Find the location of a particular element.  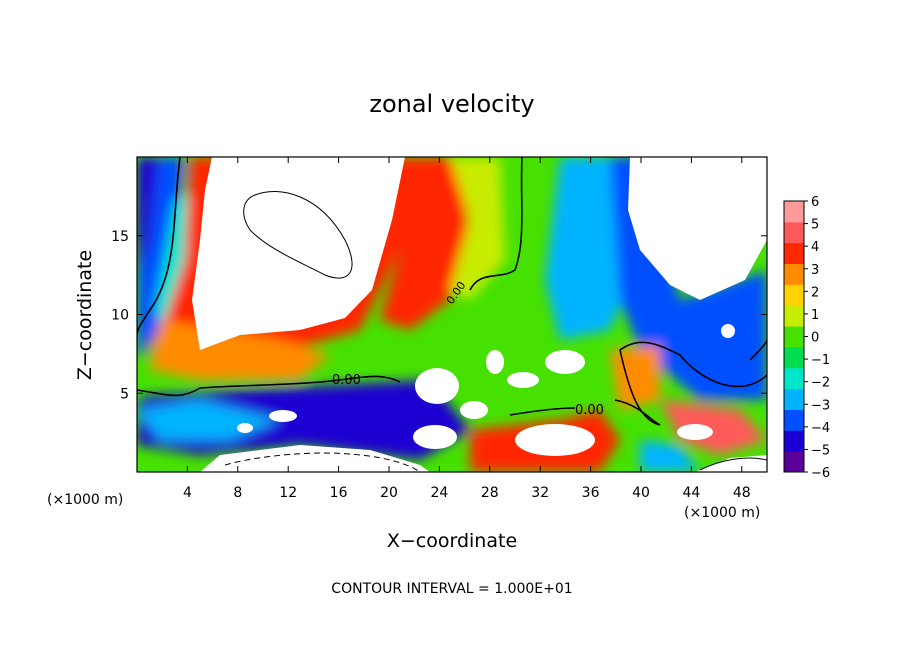

white-region-upper-right is located at coordinates (697, 228).